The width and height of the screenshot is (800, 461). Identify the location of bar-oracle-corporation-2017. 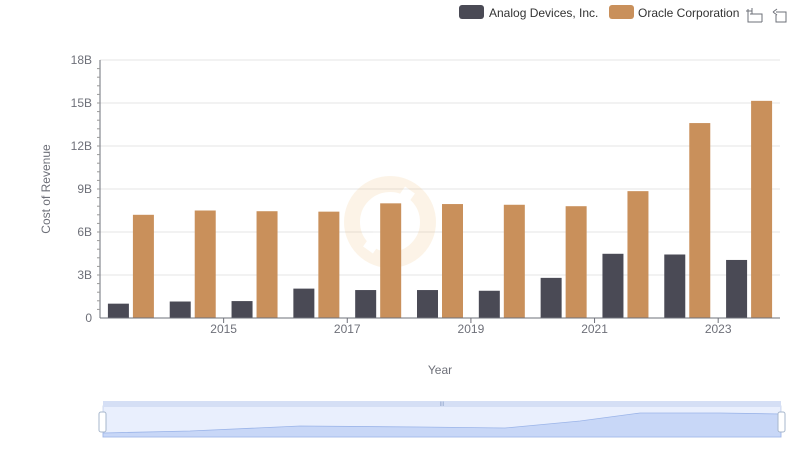
(329, 264).